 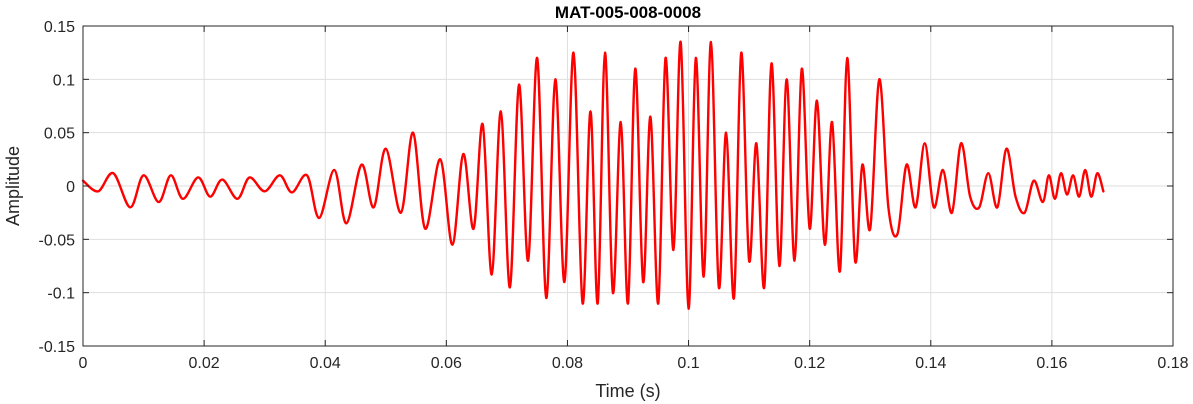 What do you see at coordinates (567, 363) in the screenshot?
I see `x-tick-label: 0.08` at bounding box center [567, 363].